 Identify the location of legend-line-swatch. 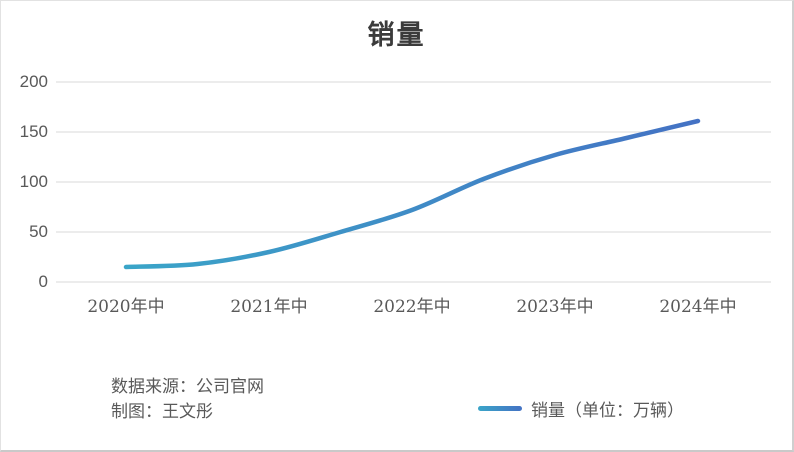
(500, 408).